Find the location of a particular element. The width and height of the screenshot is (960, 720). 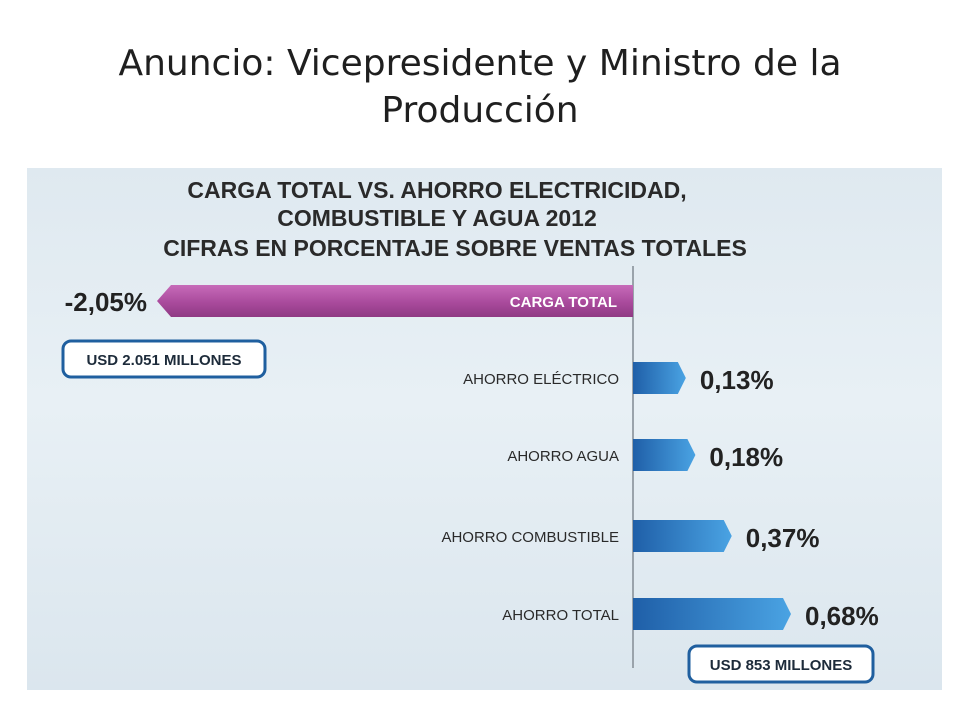

value-label-ahorro-combustible: 0,37% is located at coordinates (783, 538).